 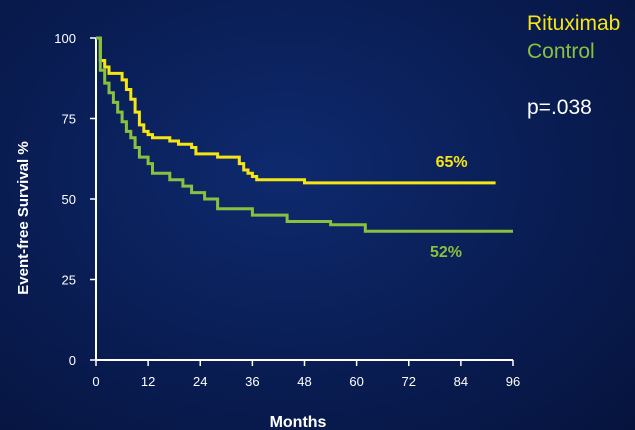 What do you see at coordinates (561, 51) in the screenshot?
I see `legend-control: Control` at bounding box center [561, 51].